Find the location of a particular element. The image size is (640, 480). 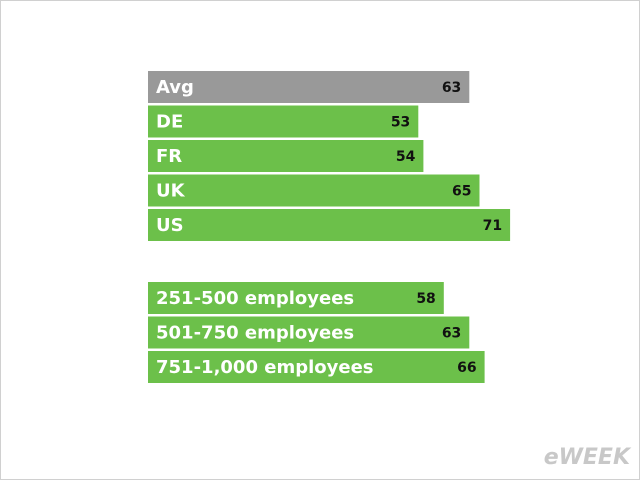

category-label: 251-500 employees is located at coordinates (255, 298).